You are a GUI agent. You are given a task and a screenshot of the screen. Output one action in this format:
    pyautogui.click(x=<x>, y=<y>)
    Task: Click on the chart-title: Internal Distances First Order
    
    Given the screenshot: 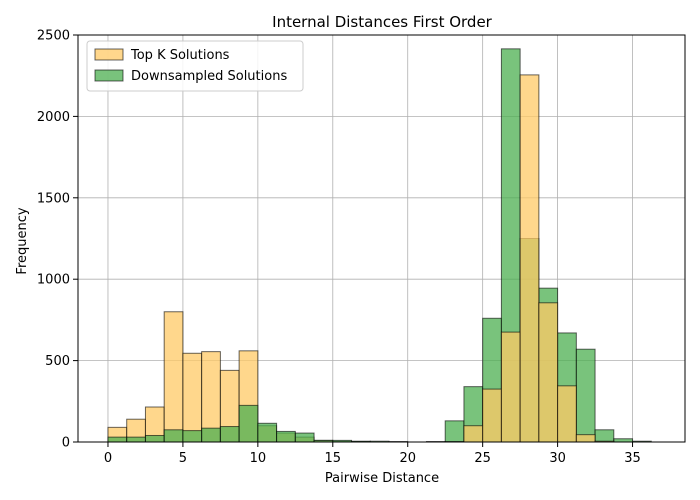 What is the action you would take?
    pyautogui.click(x=382, y=22)
    